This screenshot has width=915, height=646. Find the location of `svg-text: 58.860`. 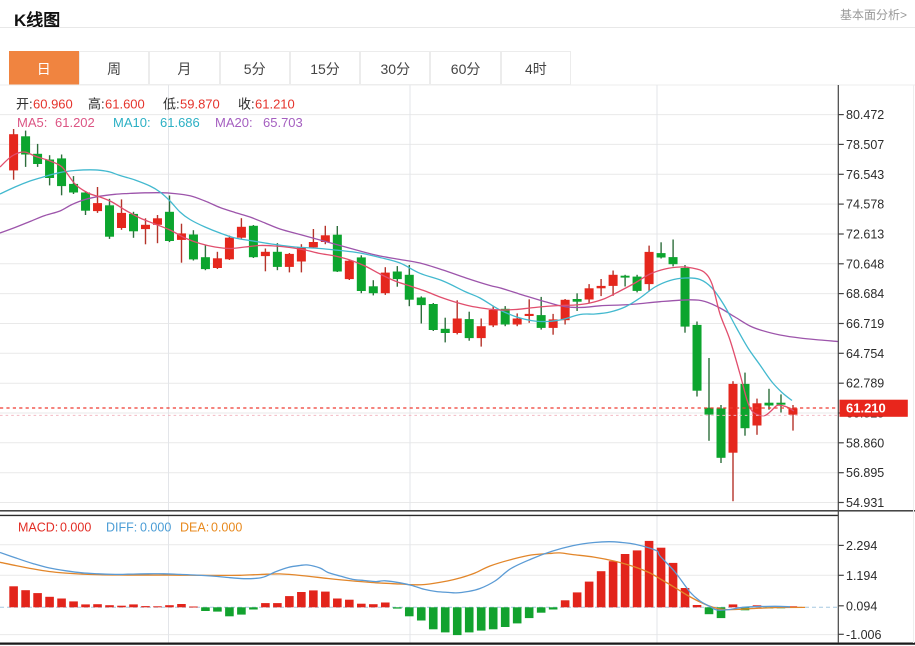

svg-text: 58.860 is located at coordinates (865, 443).